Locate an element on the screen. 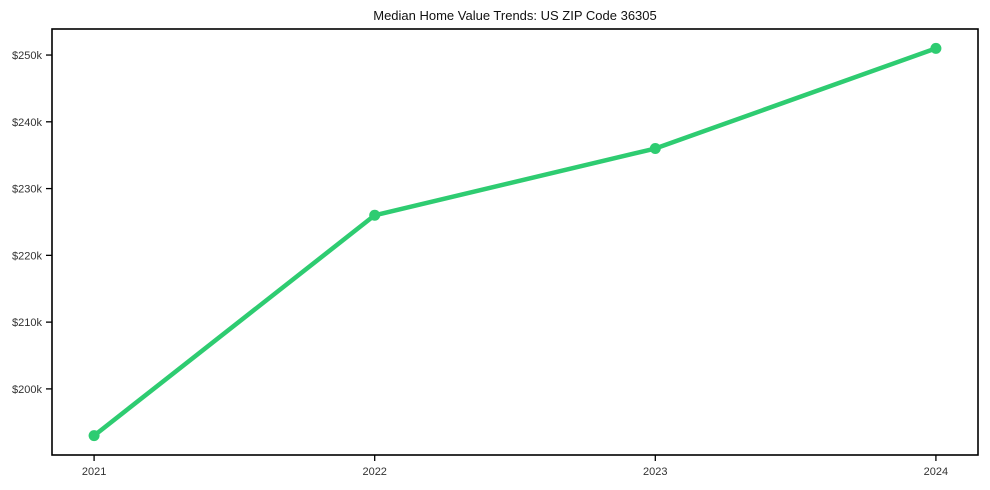 This screenshot has width=990, height=490. y-tick-label: $220k is located at coordinates (27, 256).